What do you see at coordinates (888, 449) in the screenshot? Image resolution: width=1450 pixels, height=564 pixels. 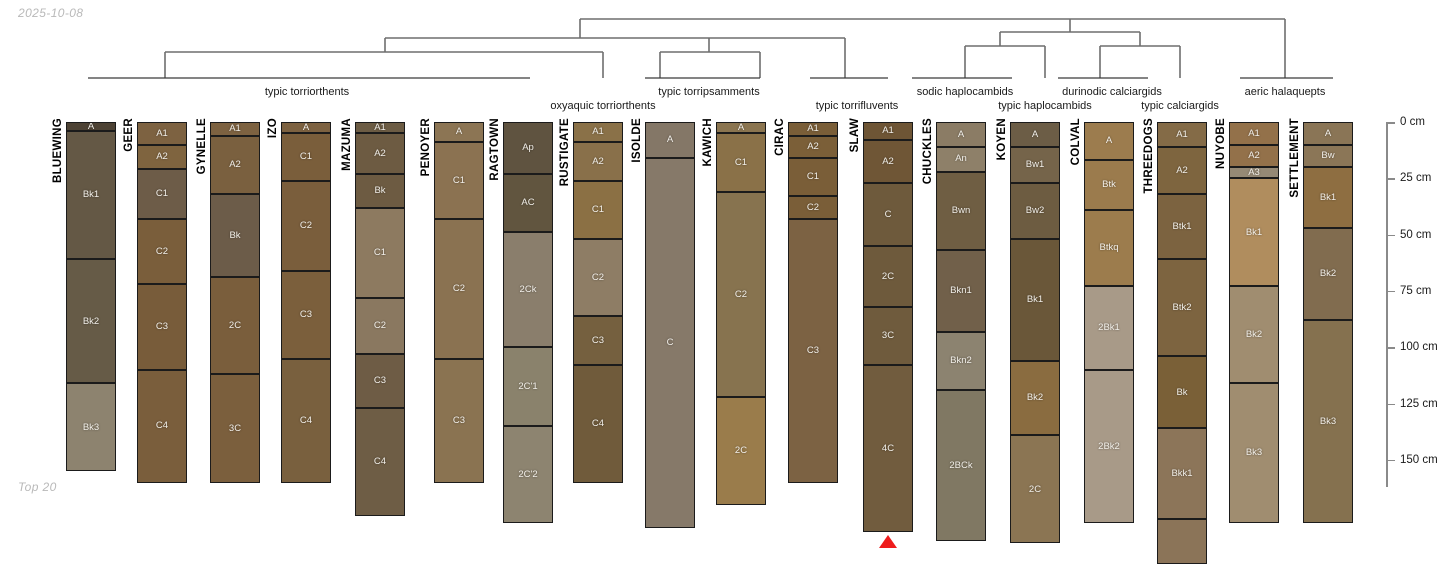 I see `soil-horizon: 4C` at bounding box center [888, 449].